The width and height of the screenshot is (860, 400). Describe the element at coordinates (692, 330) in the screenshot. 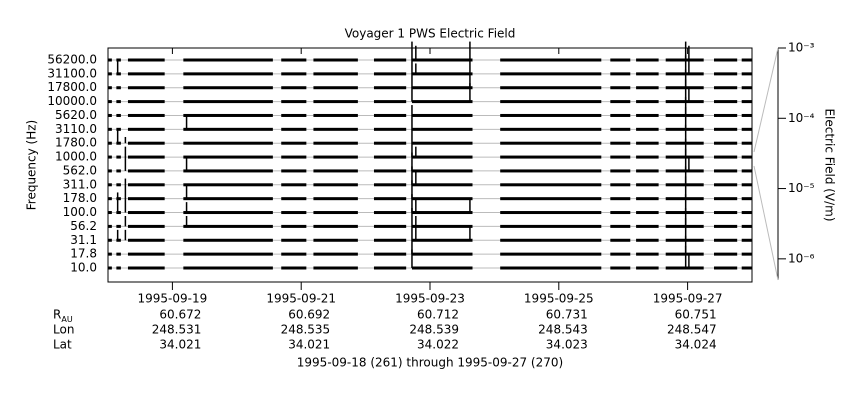

I see `ephemeris-value: 248.547` at that location.